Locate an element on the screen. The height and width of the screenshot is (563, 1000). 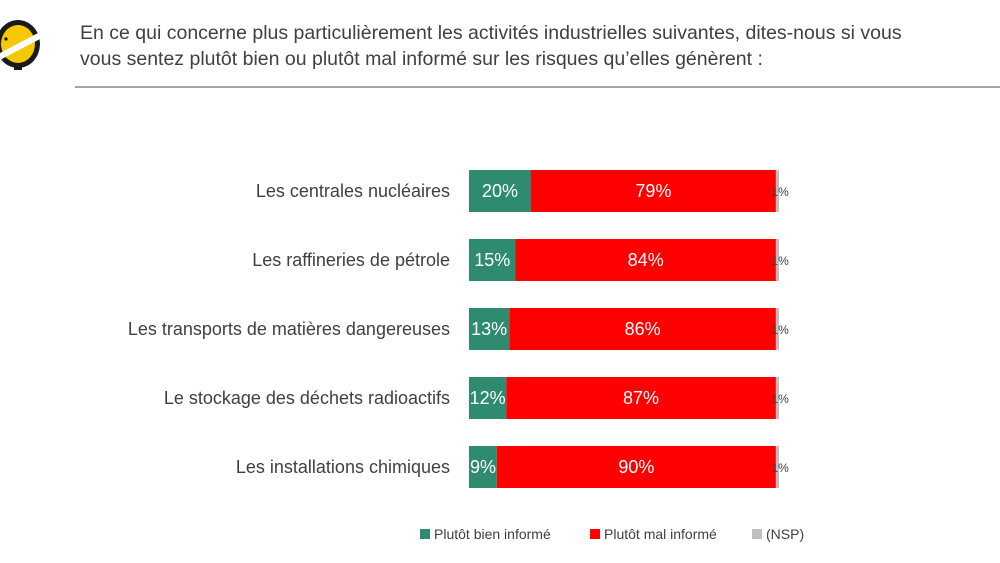
legend-label-bien: Plutôt bien informé is located at coordinates (492, 534).